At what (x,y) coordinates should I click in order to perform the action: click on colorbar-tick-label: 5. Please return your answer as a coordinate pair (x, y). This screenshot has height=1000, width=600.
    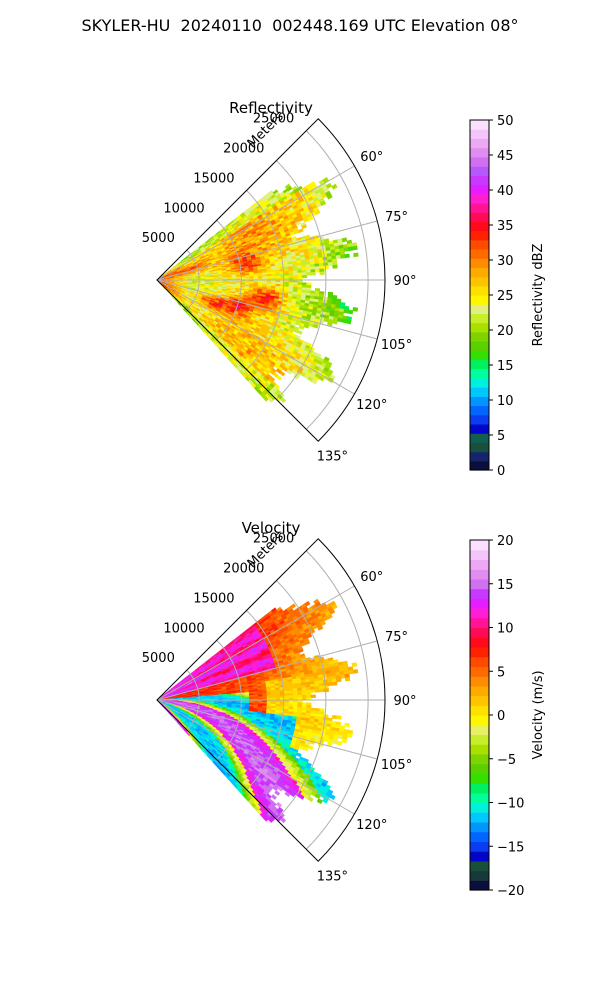
    Looking at the image, I should click on (501, 436).